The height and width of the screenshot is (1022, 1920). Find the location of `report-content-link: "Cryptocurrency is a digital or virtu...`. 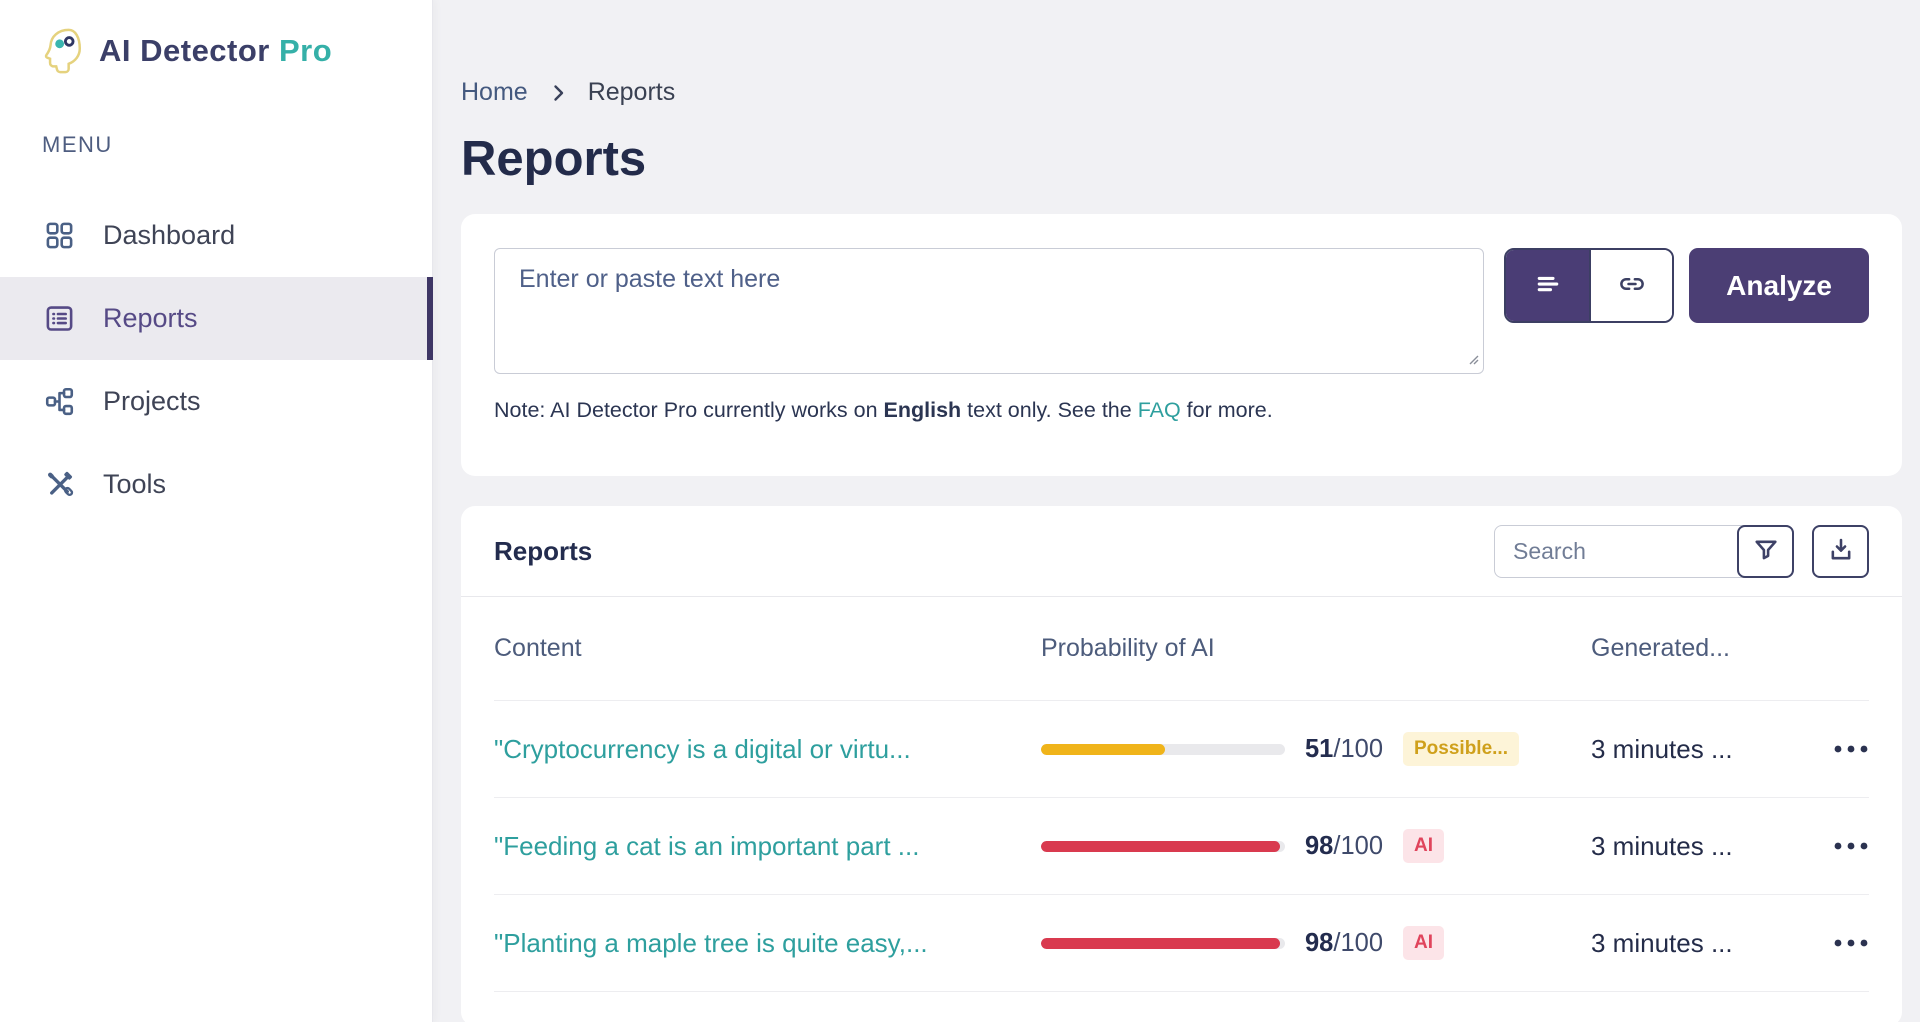

report-content-link: "Cryptocurrency is a digital or virtu... is located at coordinates (702, 748).